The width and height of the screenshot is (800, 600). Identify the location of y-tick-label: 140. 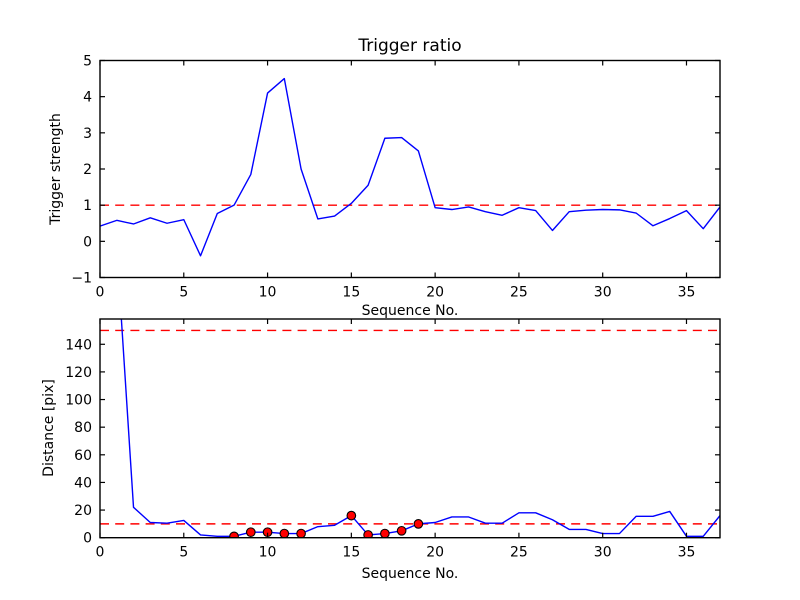
(78, 345).